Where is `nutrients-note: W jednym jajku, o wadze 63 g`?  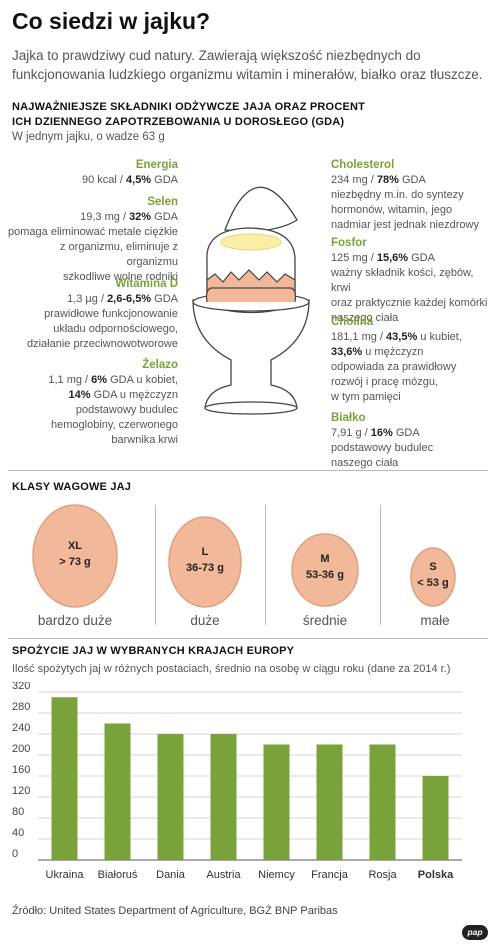
nutrients-note: W jednym jajku, o wadze 63 g is located at coordinates (88, 137).